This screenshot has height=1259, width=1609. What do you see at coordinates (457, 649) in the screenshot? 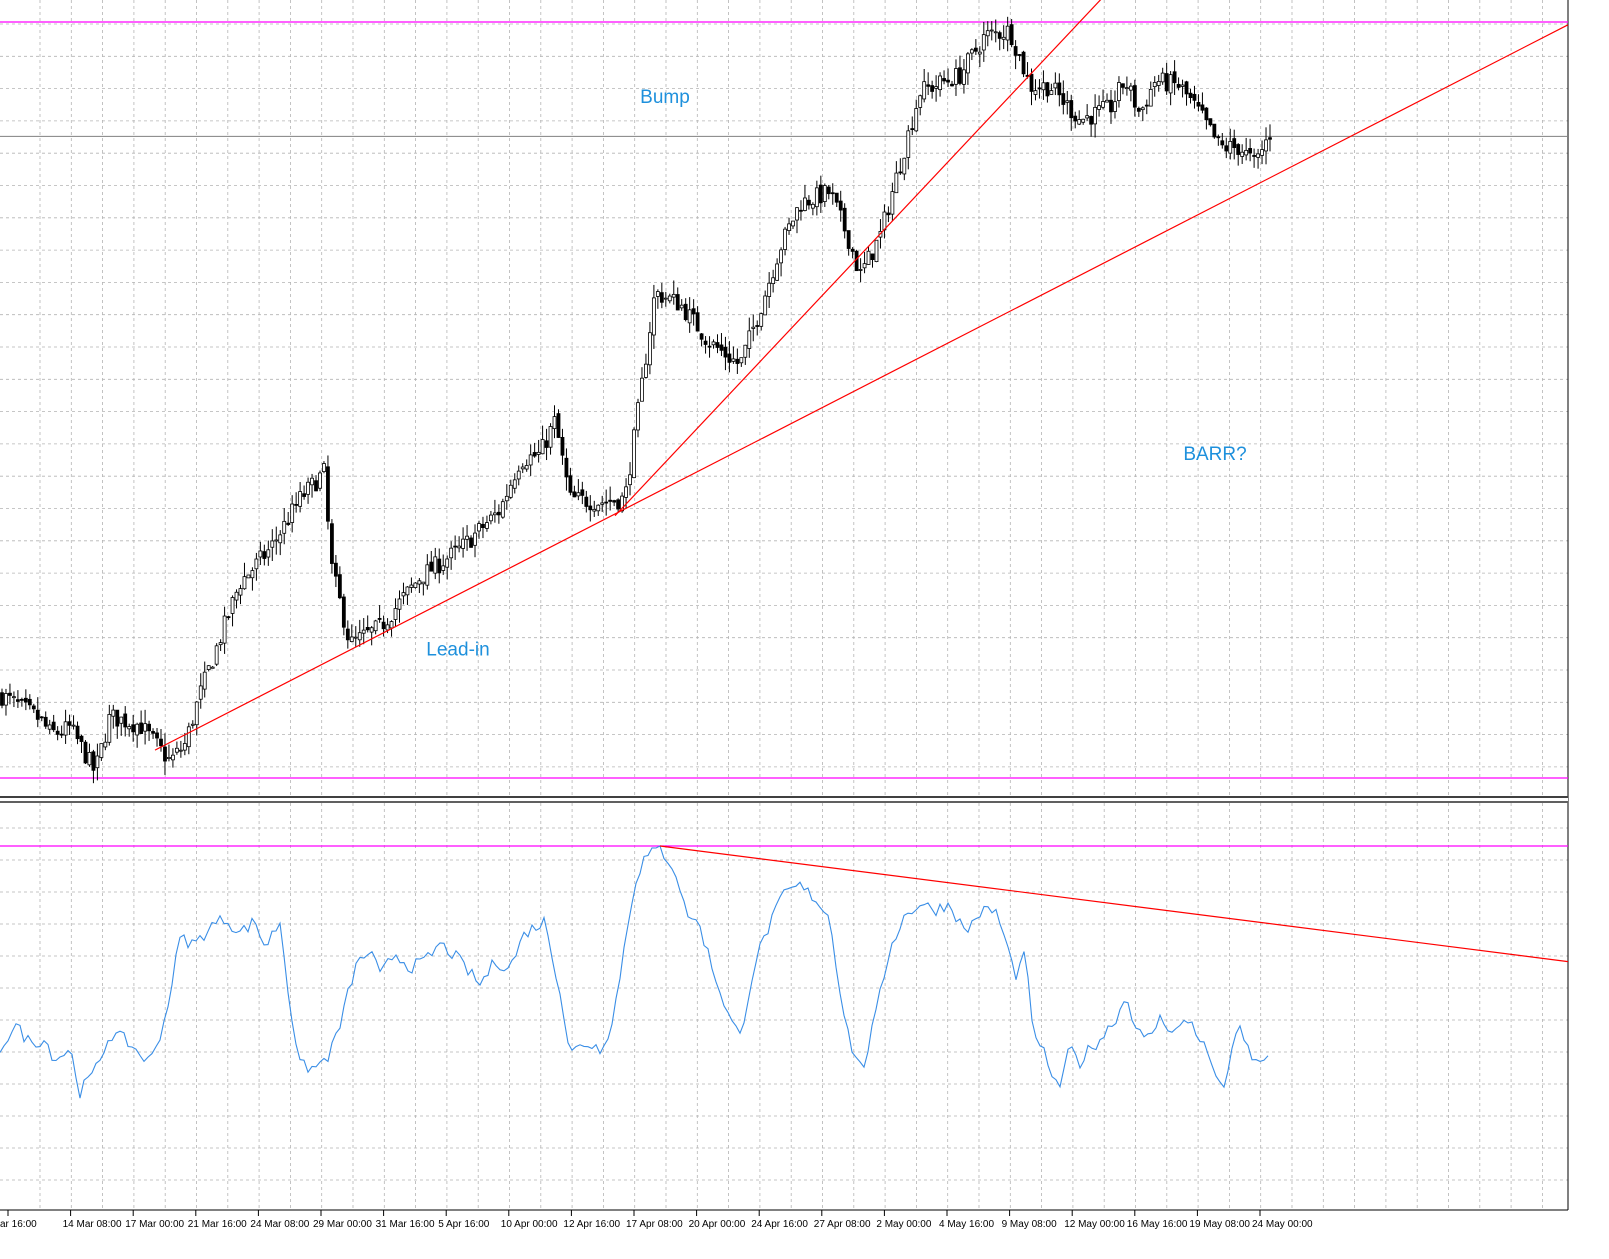
I see `annotation-label: Lead-in` at bounding box center [457, 649].